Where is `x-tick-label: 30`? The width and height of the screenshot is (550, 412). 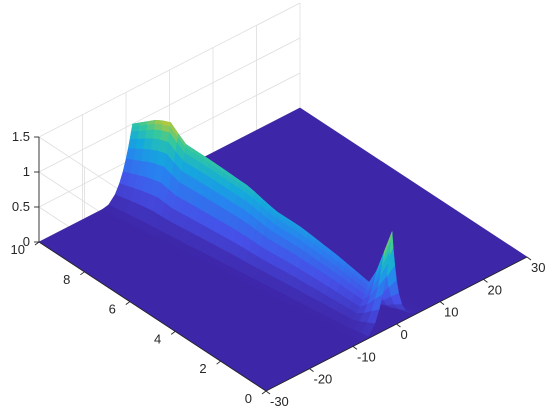
x-tick-label: 30 is located at coordinates (538, 267).